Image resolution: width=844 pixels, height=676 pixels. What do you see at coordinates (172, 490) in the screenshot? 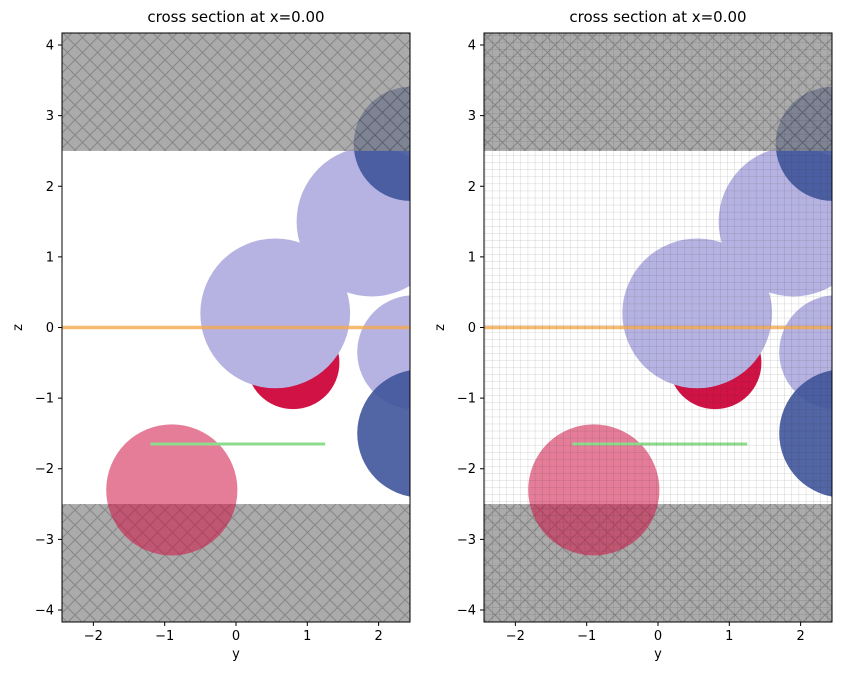
I see `pink-circle` at bounding box center [172, 490].